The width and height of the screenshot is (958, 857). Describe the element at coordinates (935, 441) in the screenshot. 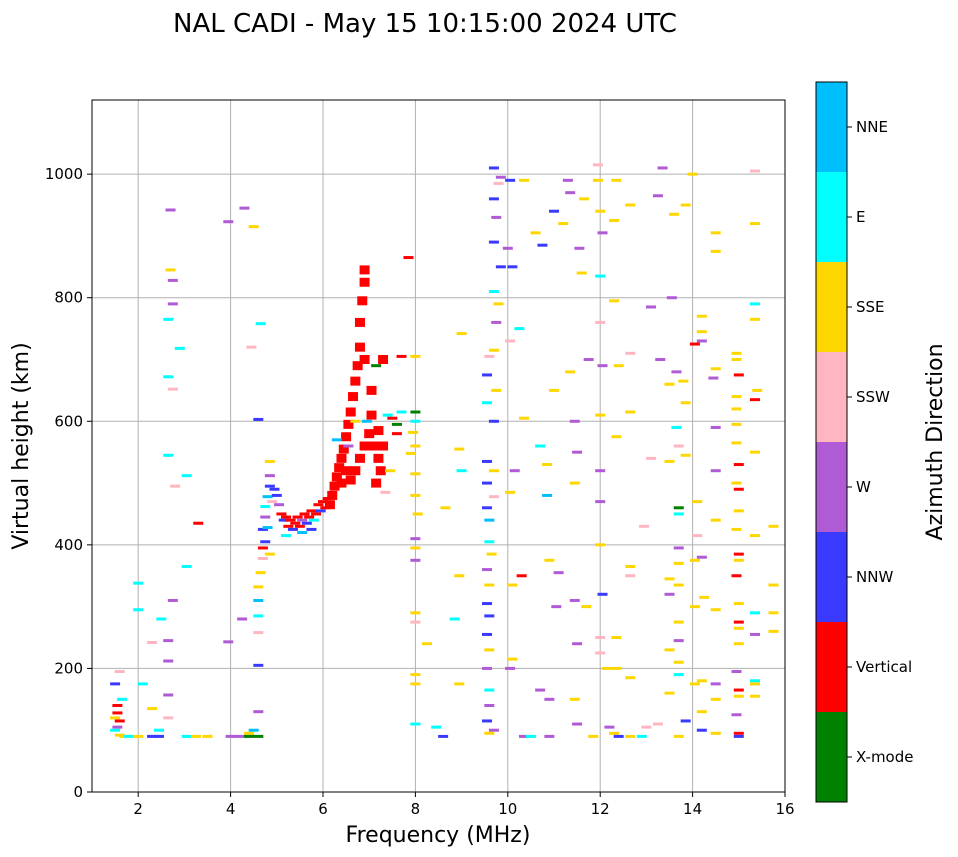

I see `colorbar-title: Azimuth Direction` at that location.